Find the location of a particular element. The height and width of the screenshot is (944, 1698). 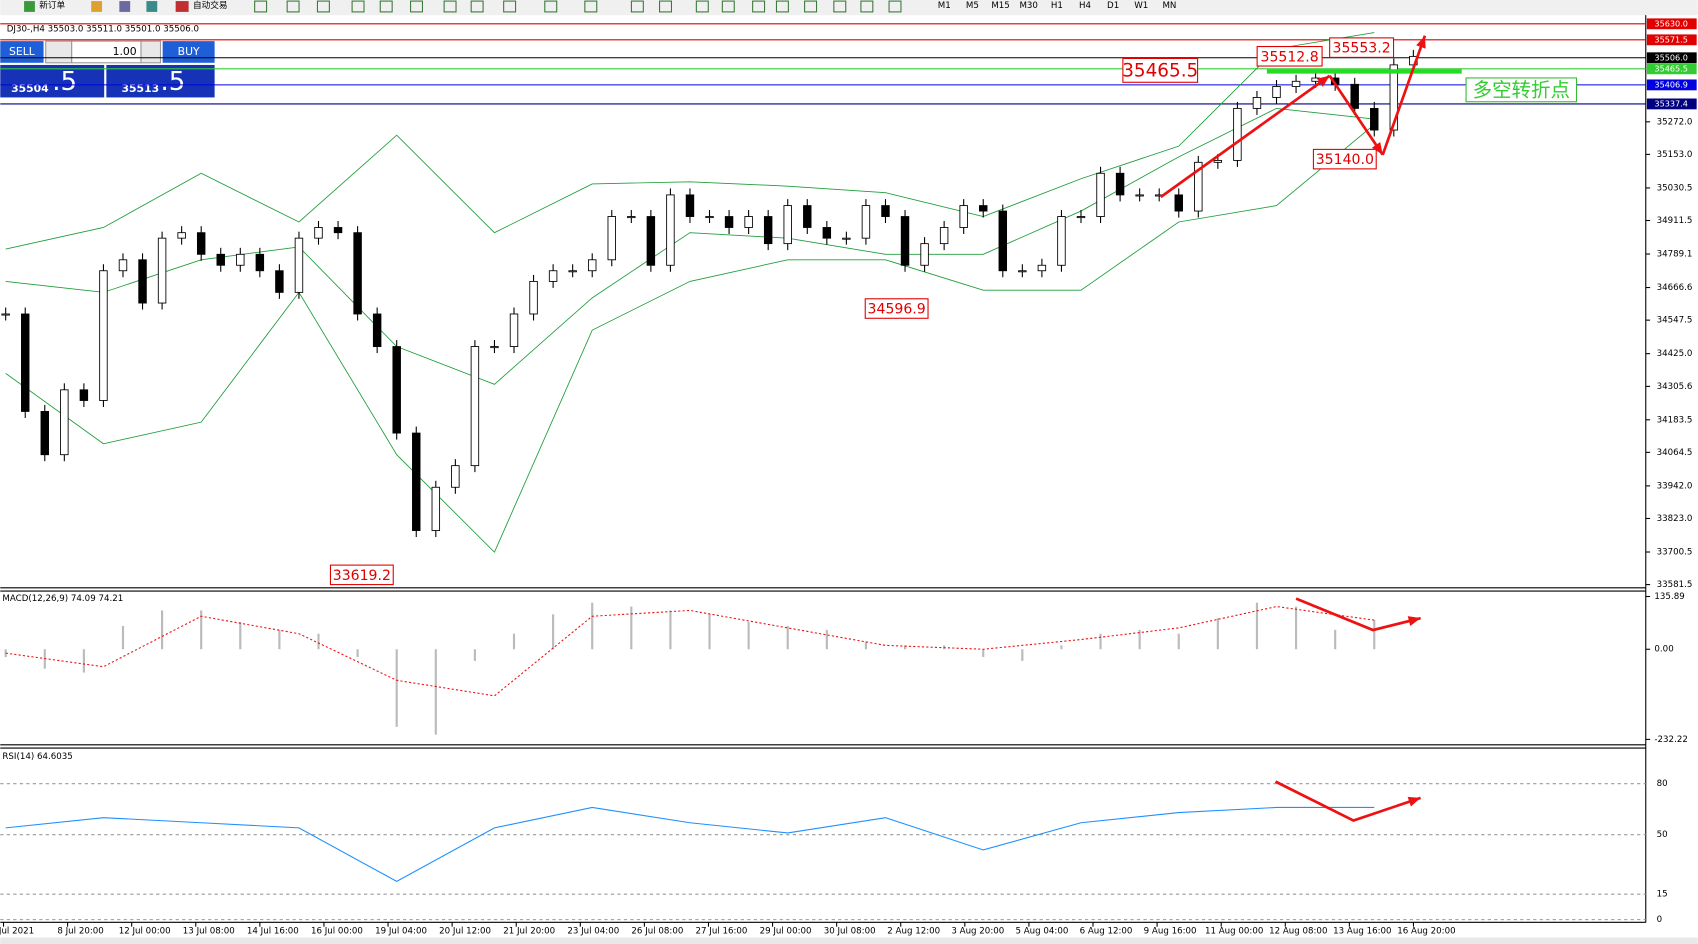

buy-label: BUY is located at coordinates (189, 51).